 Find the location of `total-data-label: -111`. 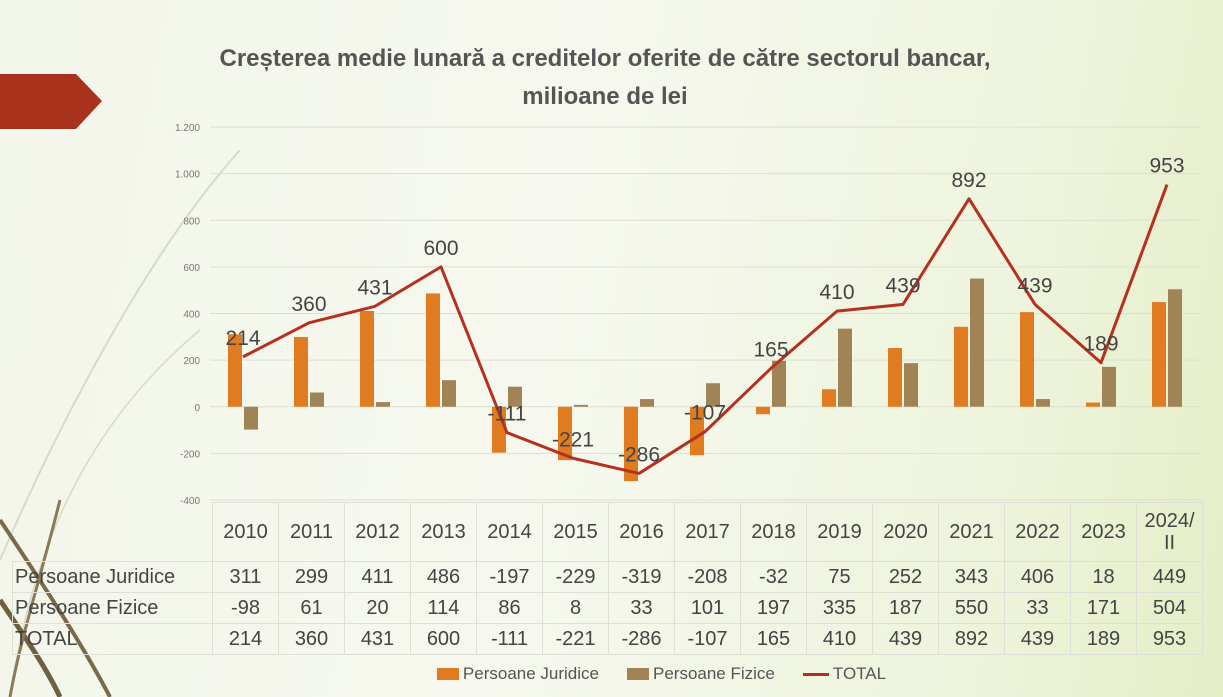

total-data-label: -111 is located at coordinates (507, 414).